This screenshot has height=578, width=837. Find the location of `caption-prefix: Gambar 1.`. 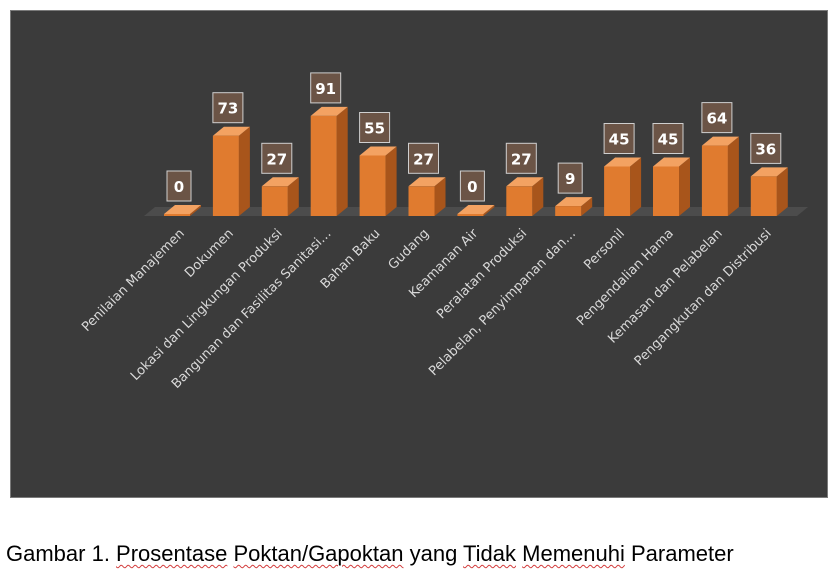

caption-prefix: Gambar 1. is located at coordinates (61, 553).